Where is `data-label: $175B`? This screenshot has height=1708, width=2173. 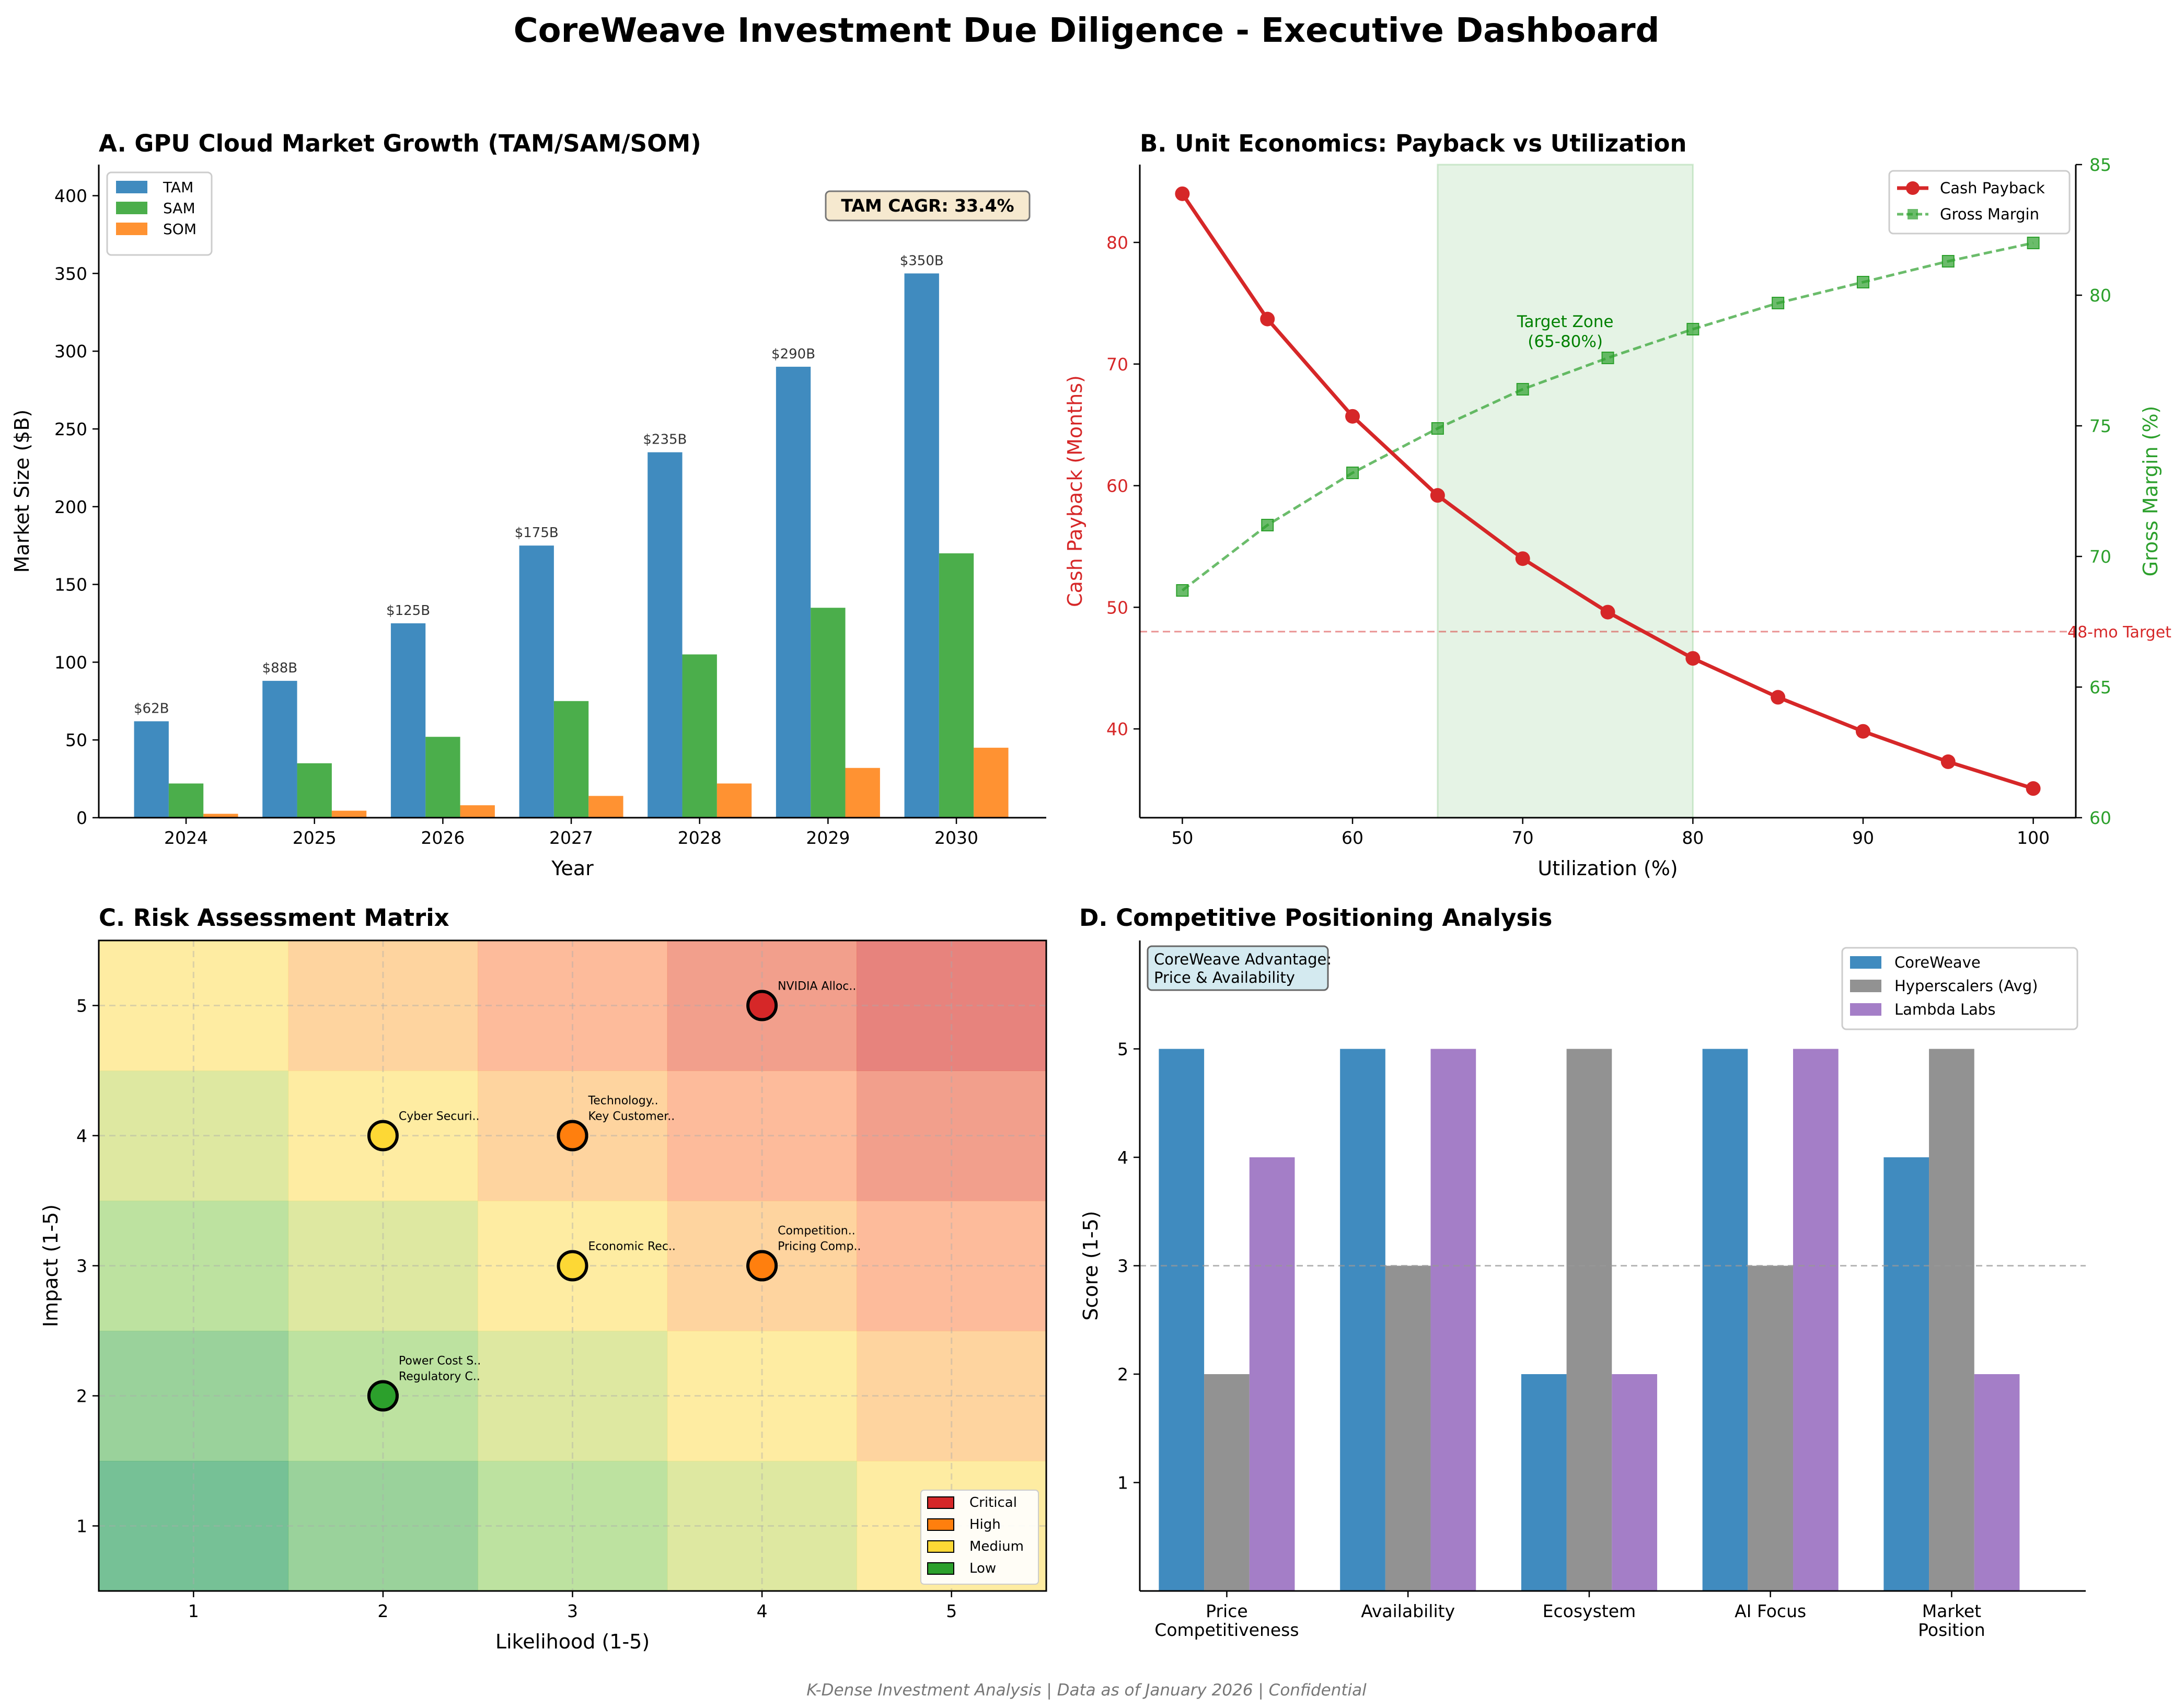 data-label: $175B is located at coordinates (537, 533).